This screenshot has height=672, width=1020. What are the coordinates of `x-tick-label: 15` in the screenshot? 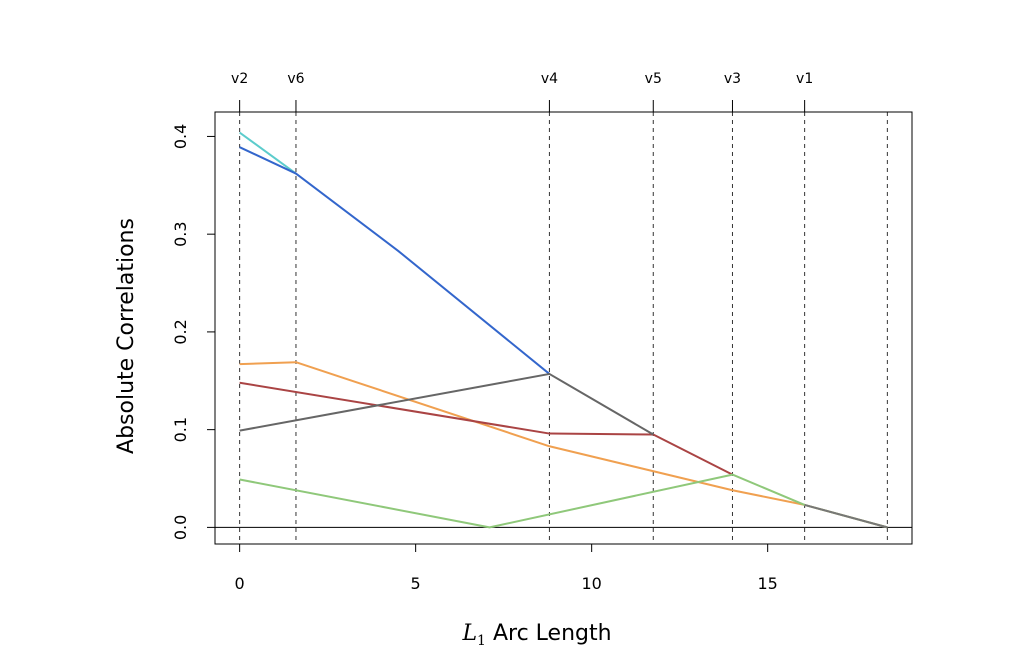 It's located at (767, 583).